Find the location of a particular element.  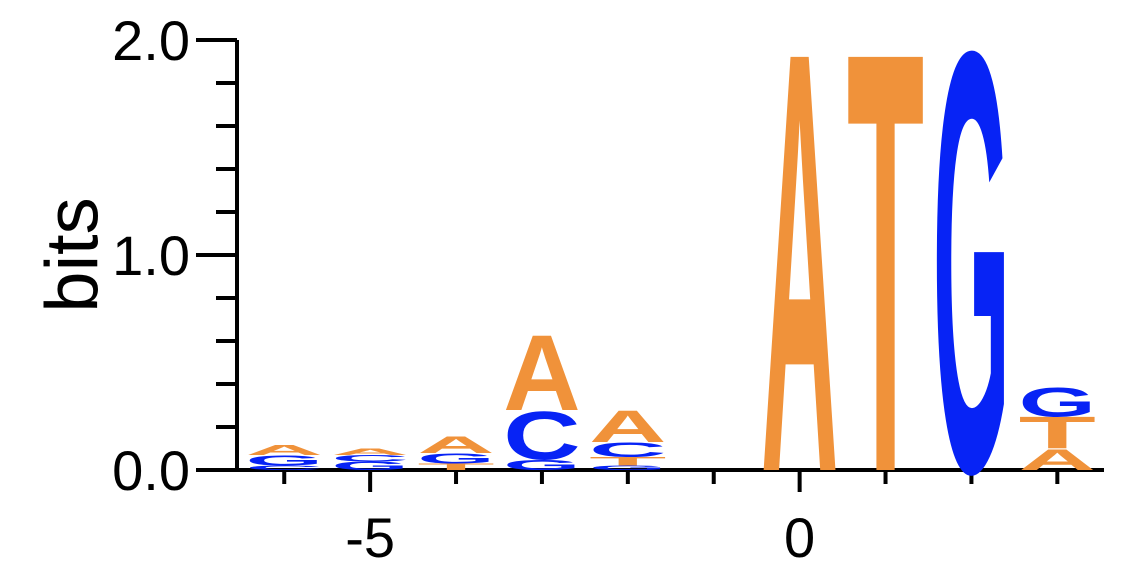

x-tick-label: 0 is located at coordinates (799, 537).